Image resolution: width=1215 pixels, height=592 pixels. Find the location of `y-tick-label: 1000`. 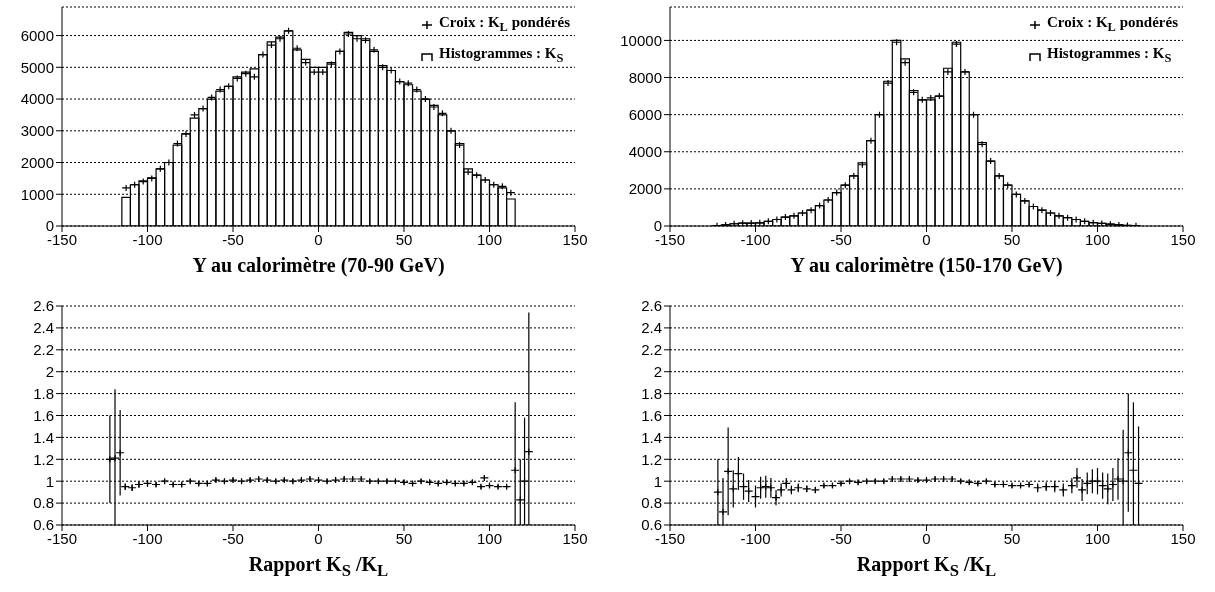

y-tick-label: 1000 is located at coordinates (37, 194).